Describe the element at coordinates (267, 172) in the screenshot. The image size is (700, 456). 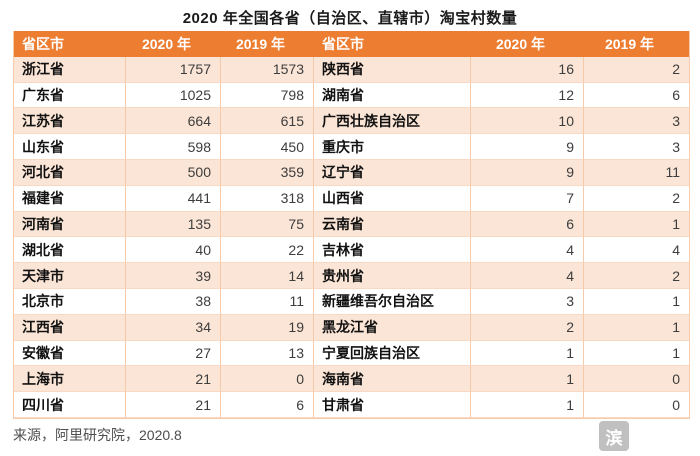
I see `table-cell-value: 359` at that location.